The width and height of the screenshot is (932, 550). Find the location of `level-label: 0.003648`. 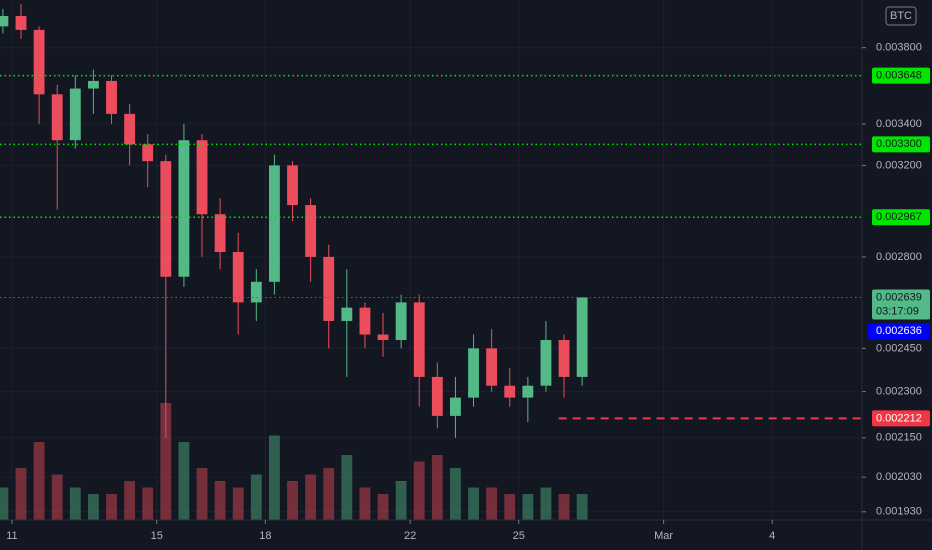

level-label: 0.003648 is located at coordinates (899, 76).